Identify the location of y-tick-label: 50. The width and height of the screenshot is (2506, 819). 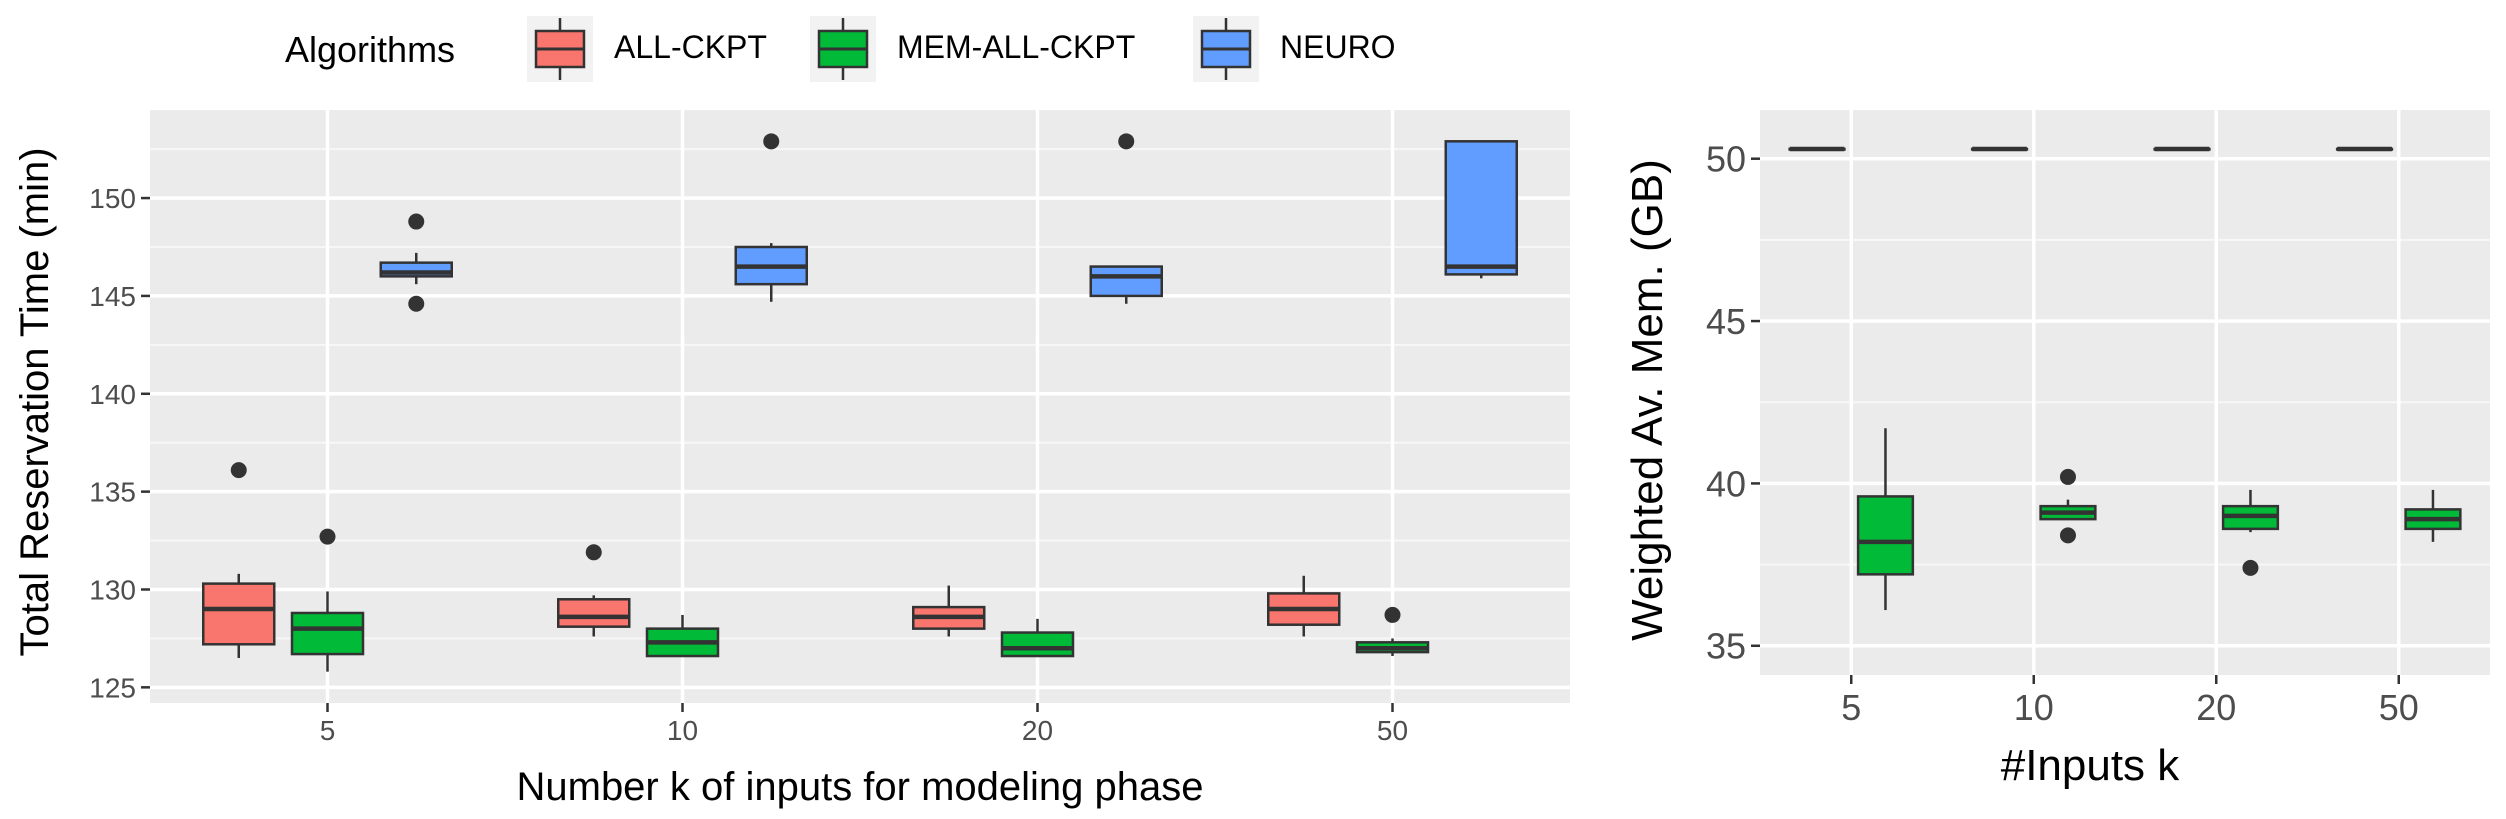
(1726, 159).